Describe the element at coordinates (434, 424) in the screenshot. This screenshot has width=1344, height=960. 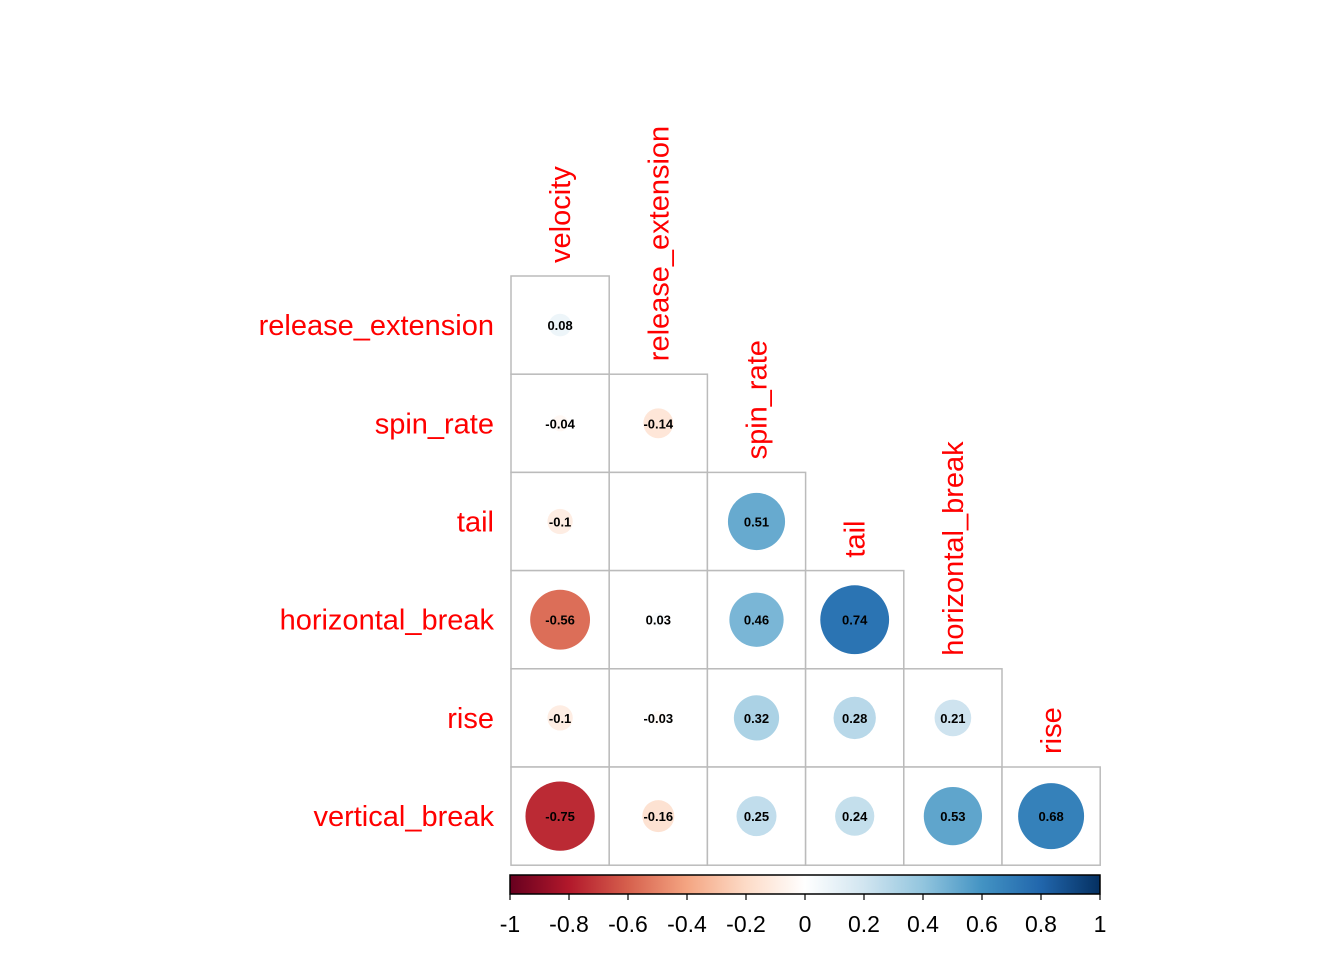
I see `row-label: spin_rate` at that location.